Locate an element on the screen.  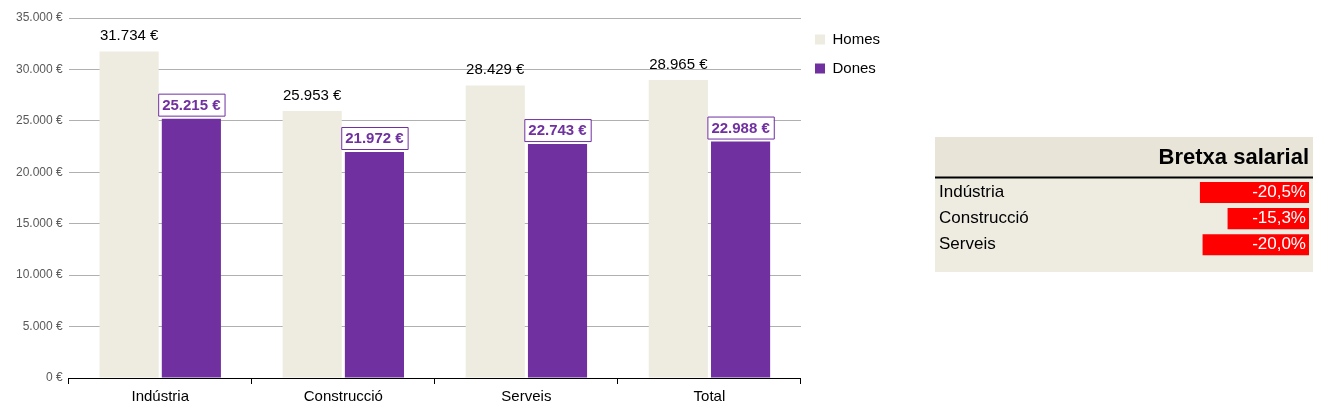
data-label: 25.215 € is located at coordinates (192, 104).